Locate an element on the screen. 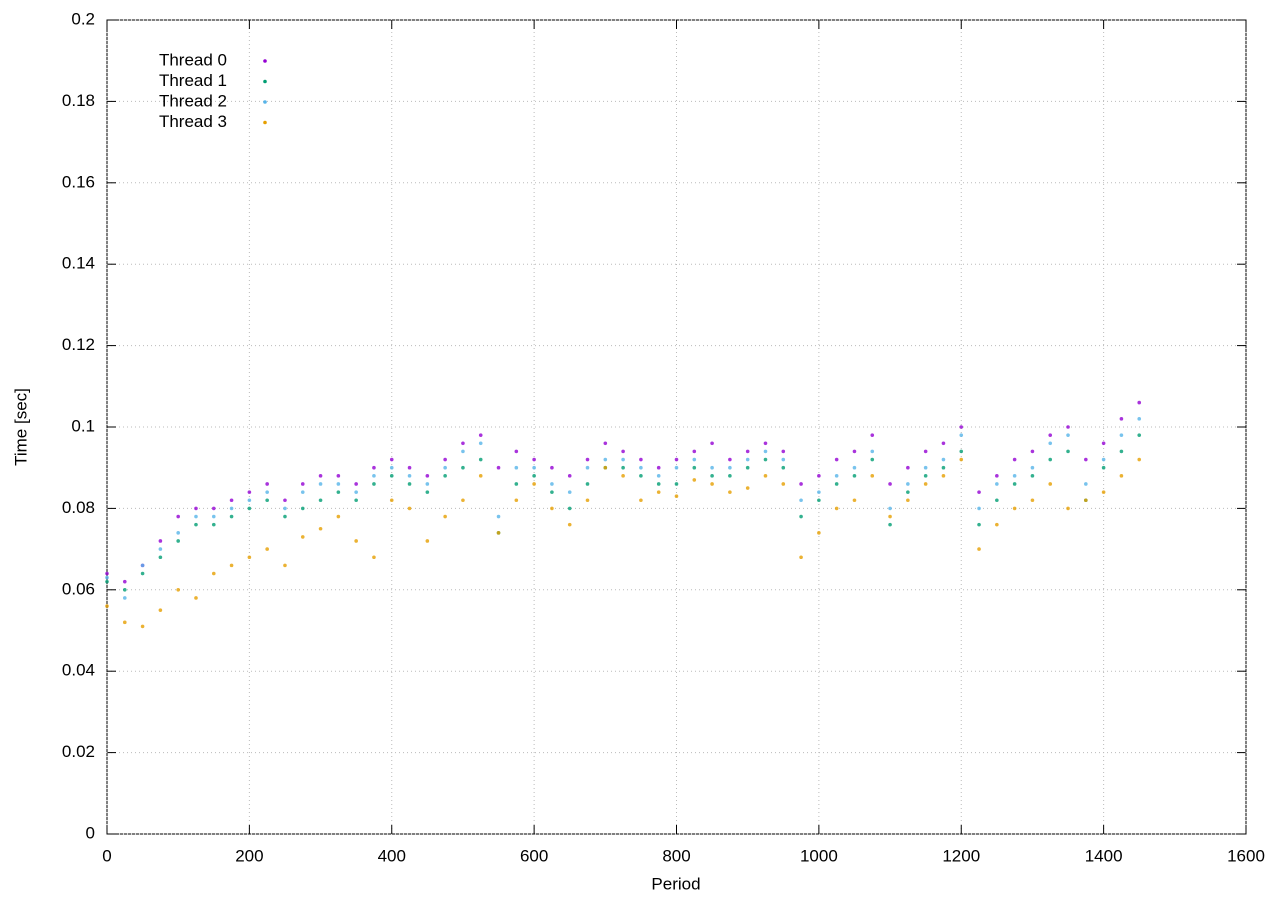 The height and width of the screenshot is (901, 1280). x-axis-label: Period is located at coordinates (675, 883).